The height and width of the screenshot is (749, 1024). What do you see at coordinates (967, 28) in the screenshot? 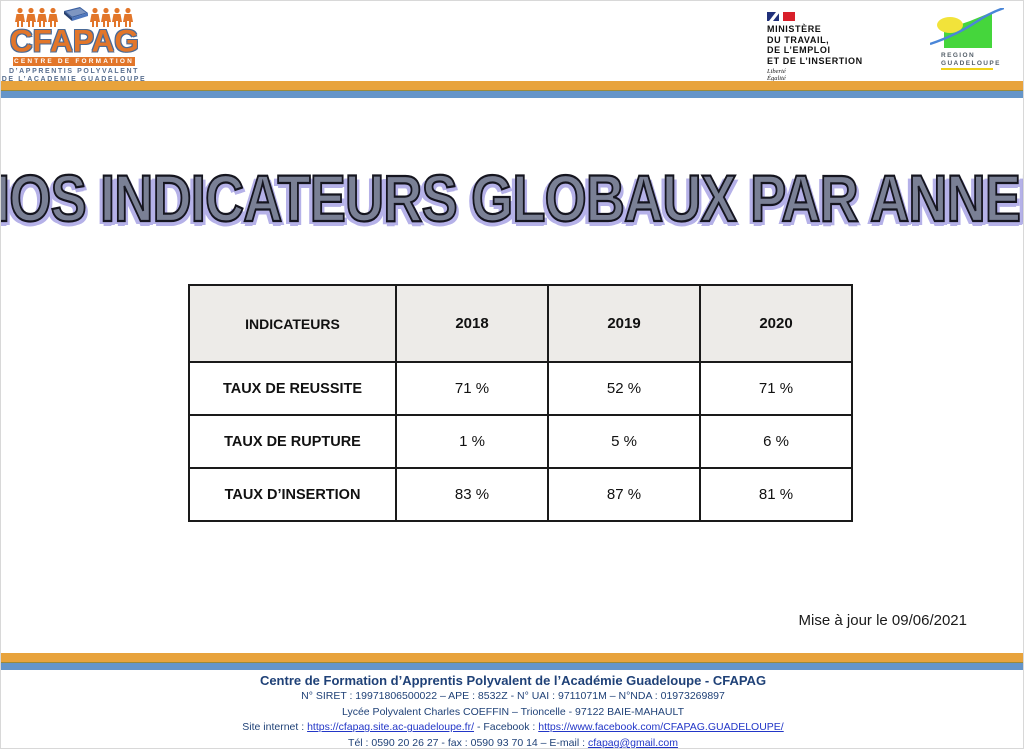
I see `region-guadeloupe-icon` at bounding box center [967, 28].